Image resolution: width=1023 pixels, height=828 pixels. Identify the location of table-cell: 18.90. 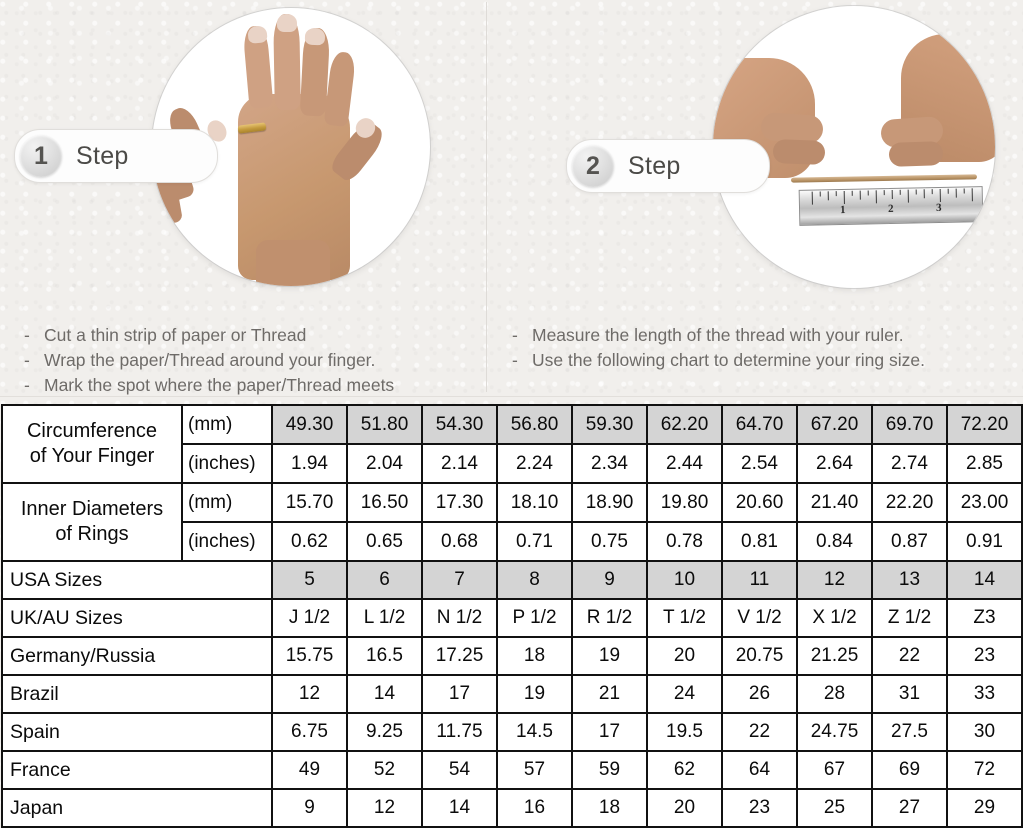
(609, 502).